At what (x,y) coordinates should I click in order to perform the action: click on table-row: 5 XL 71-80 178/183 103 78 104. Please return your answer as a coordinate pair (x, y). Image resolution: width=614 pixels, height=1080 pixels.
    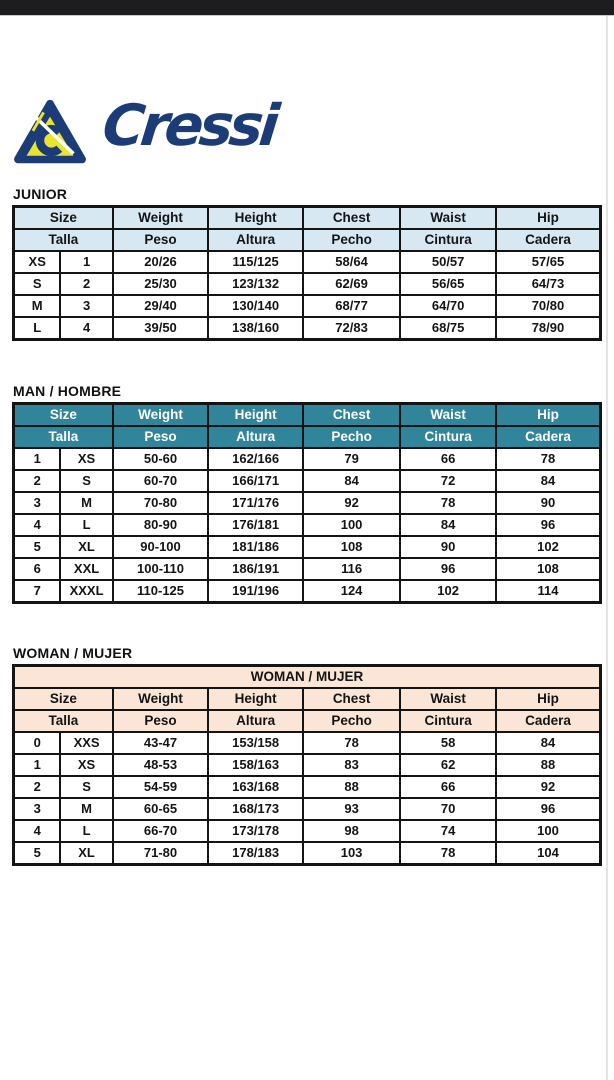
    Looking at the image, I should click on (307, 853).